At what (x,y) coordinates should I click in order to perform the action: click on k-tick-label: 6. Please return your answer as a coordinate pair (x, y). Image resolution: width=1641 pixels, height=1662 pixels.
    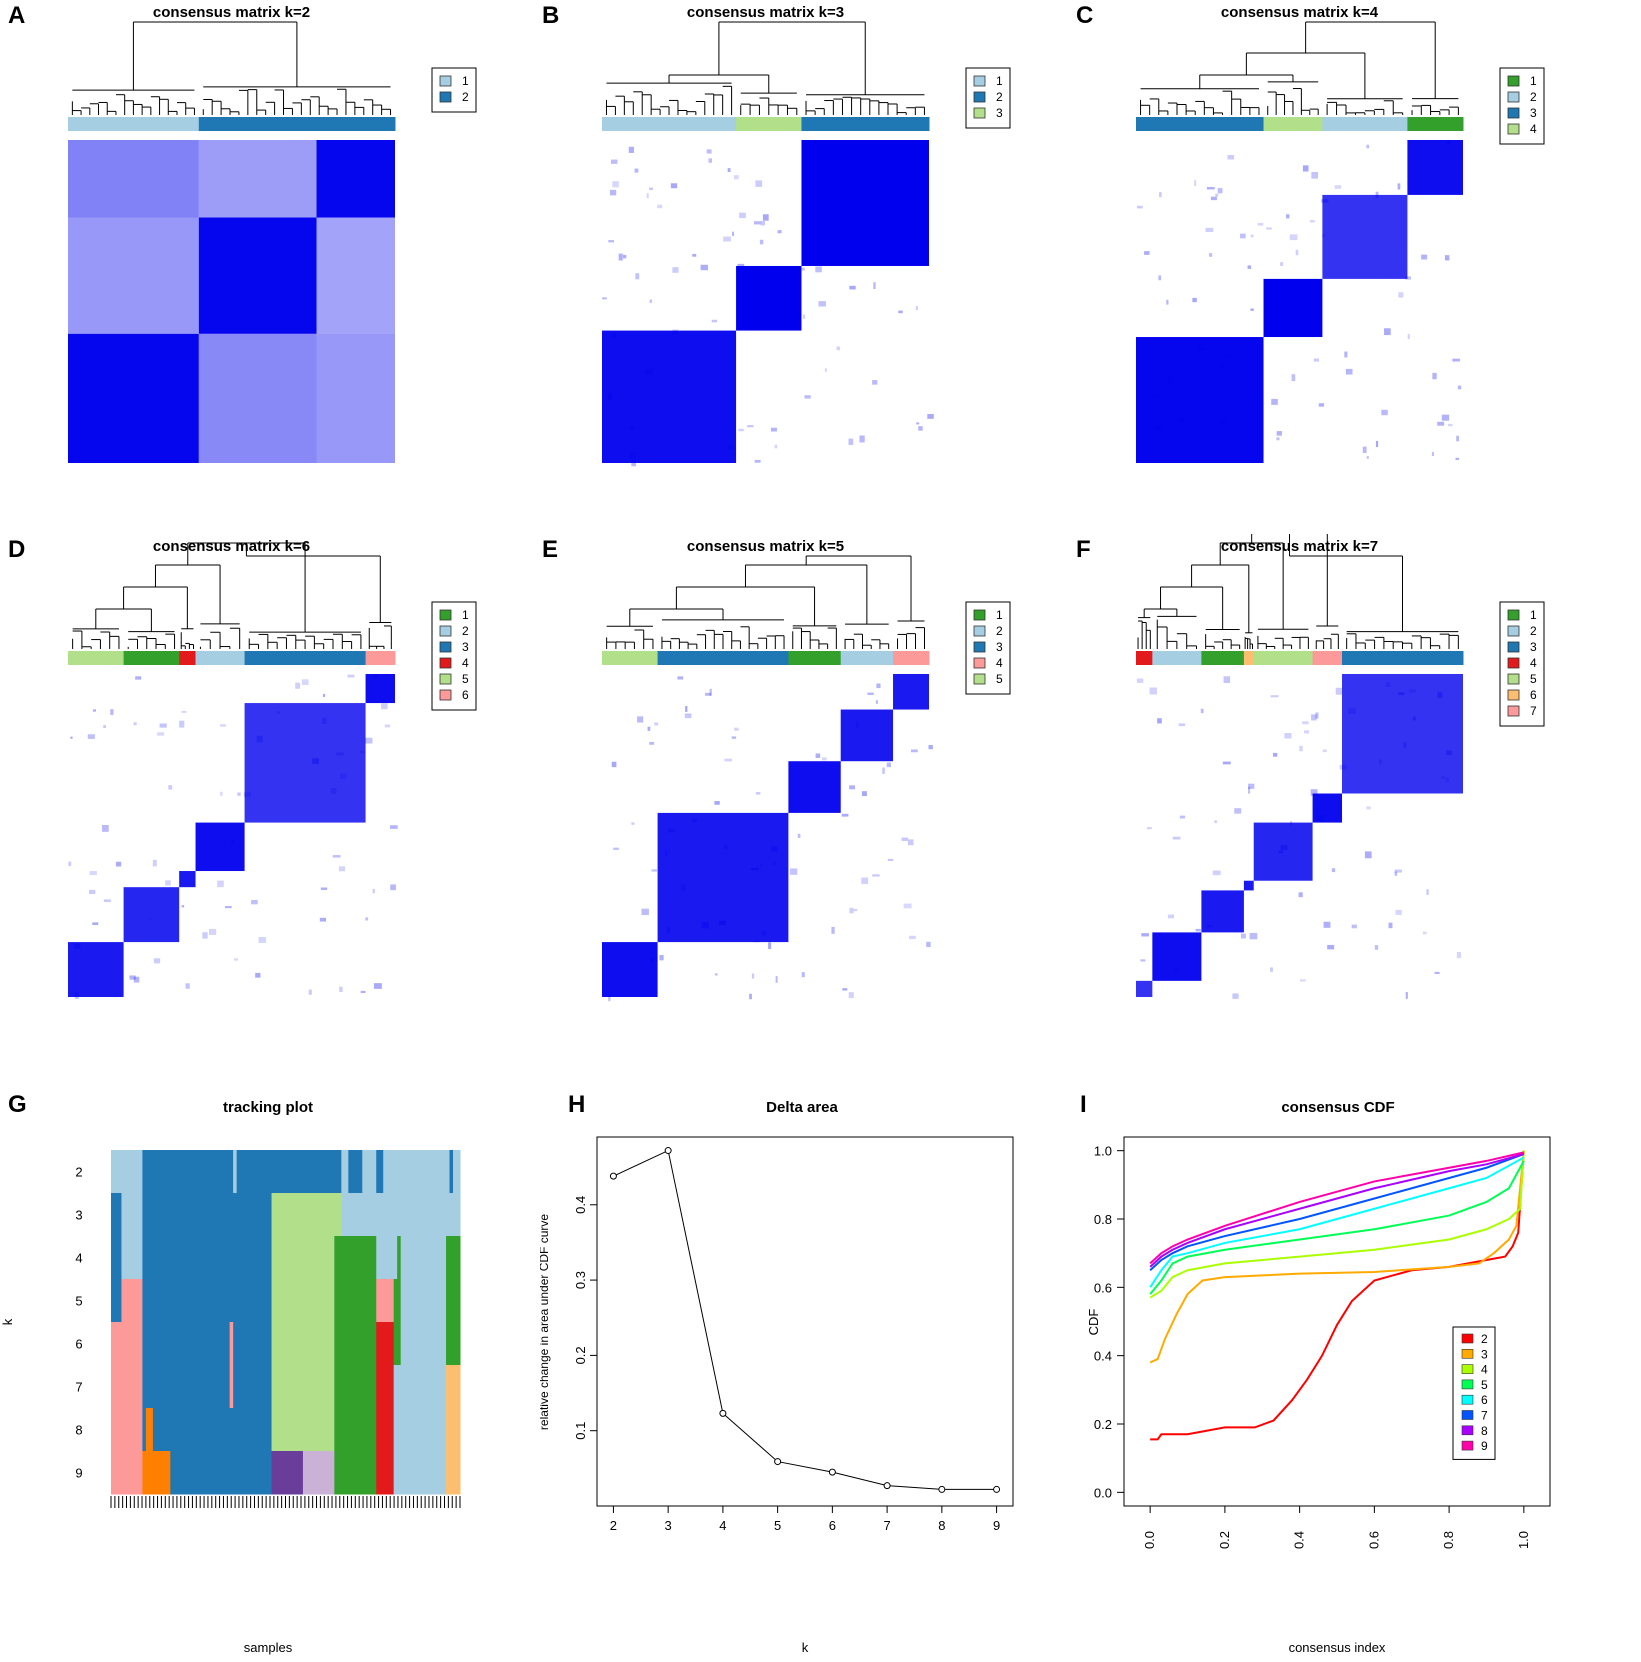
    Looking at the image, I should click on (78, 1344).